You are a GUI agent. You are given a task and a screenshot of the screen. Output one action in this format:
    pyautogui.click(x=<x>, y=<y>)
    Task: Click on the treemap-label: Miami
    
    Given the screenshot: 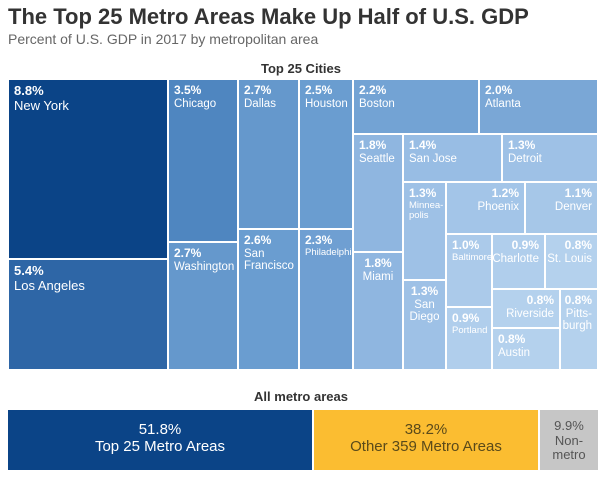 What is the action you would take?
    pyautogui.click(x=378, y=277)
    